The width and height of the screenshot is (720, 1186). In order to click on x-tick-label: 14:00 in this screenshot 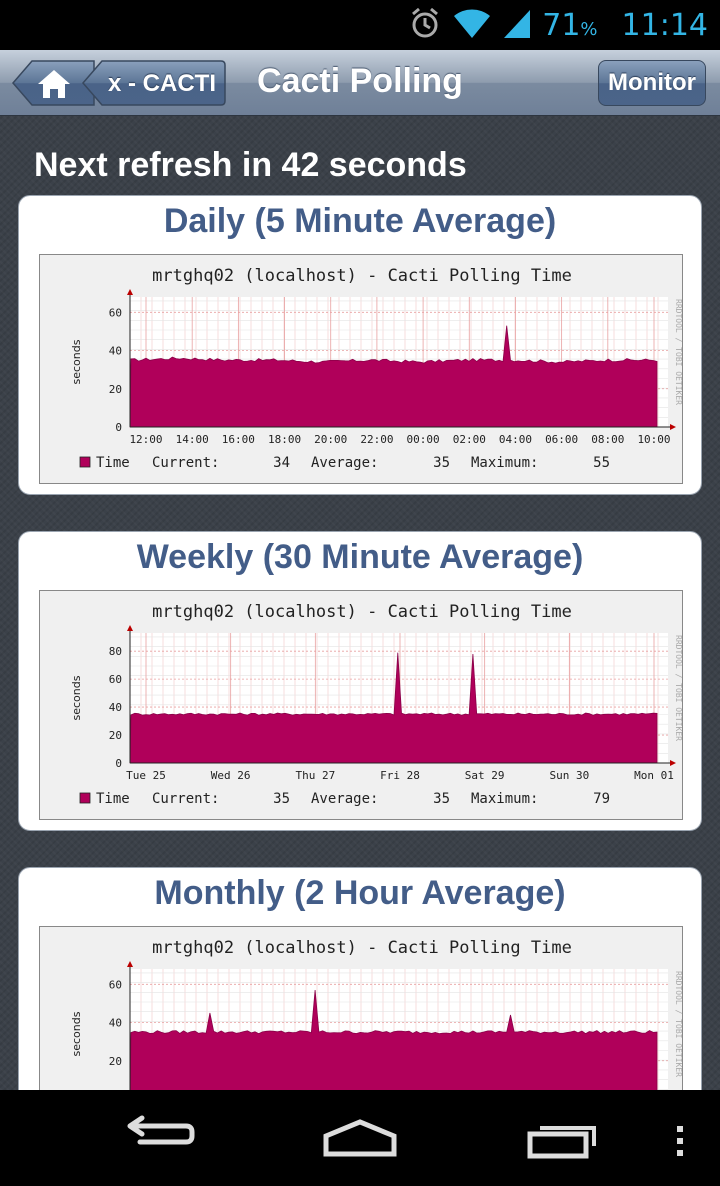, I will do `click(192, 439)`.